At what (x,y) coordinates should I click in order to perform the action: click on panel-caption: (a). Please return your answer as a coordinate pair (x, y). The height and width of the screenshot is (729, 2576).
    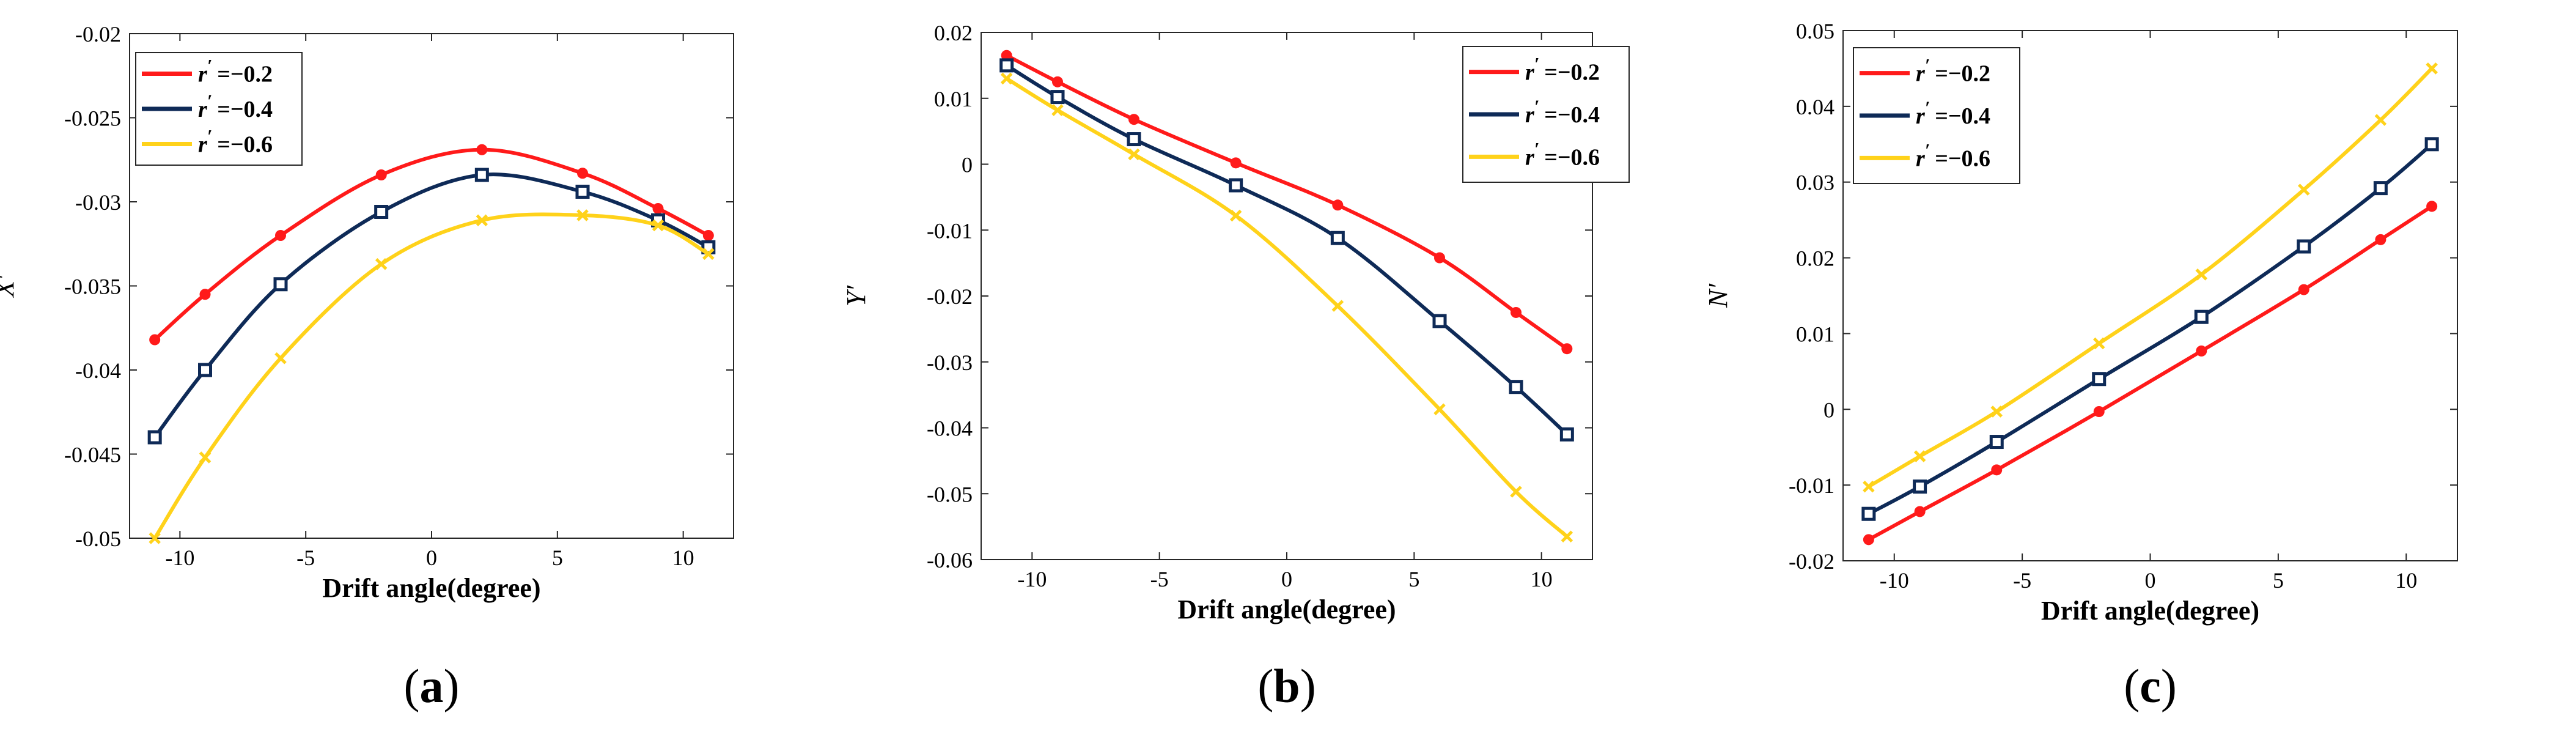
    Looking at the image, I should click on (432, 685).